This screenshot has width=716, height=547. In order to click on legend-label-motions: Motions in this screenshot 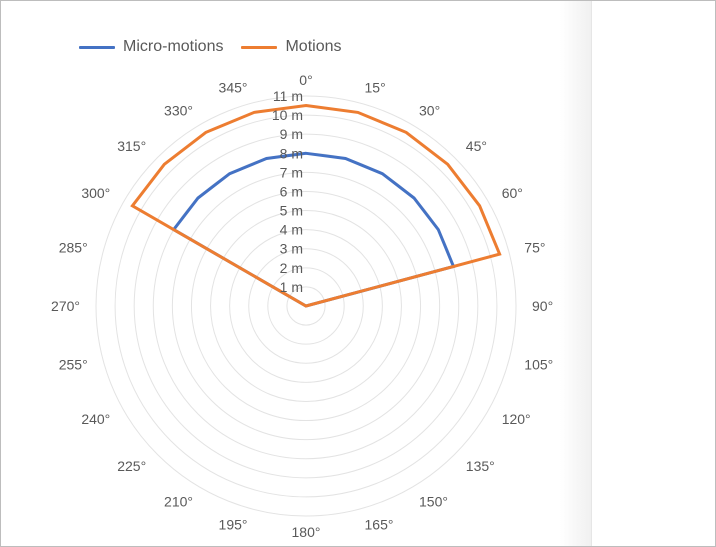, I will do `click(313, 46)`.